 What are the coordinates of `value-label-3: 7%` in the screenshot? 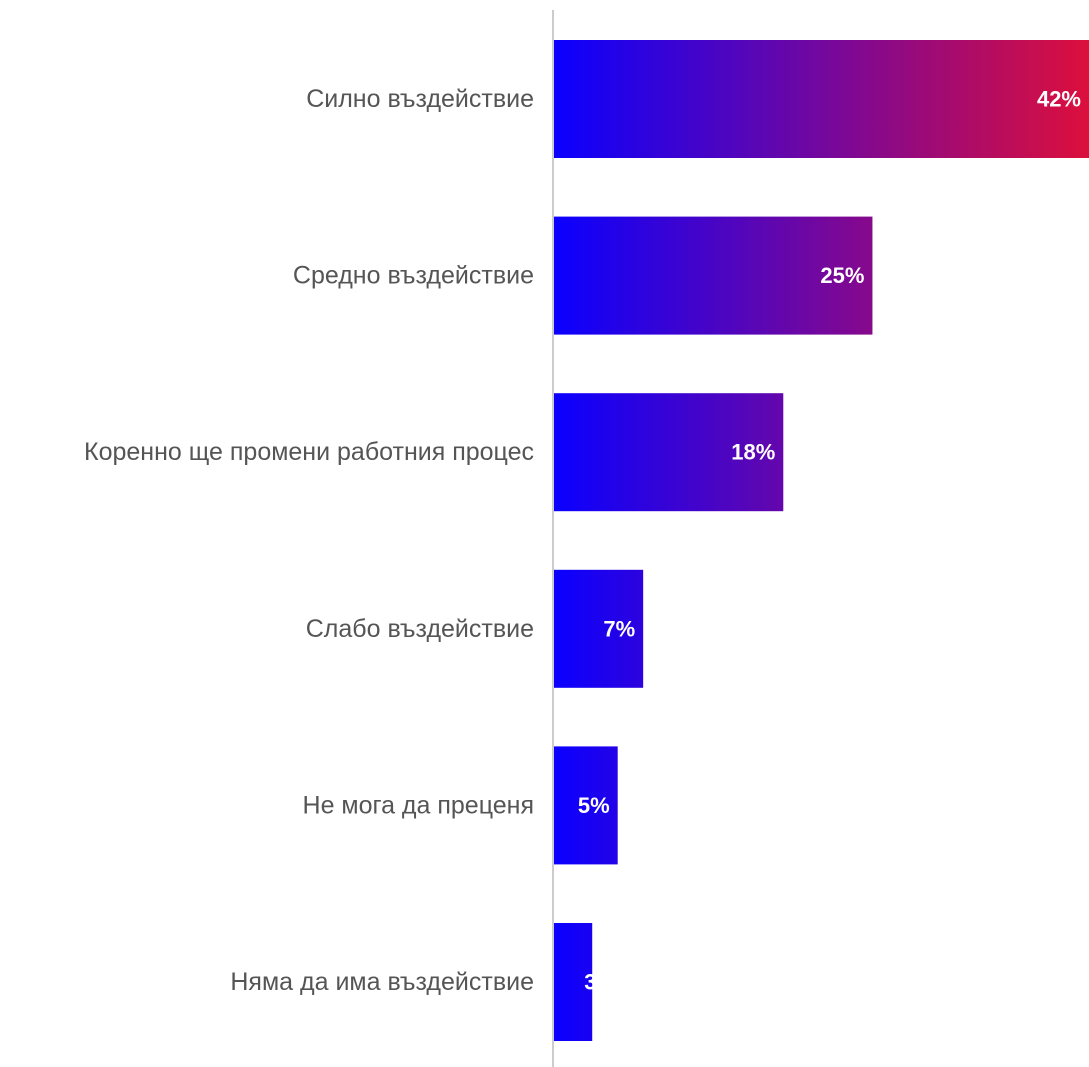 It's located at (619, 628).